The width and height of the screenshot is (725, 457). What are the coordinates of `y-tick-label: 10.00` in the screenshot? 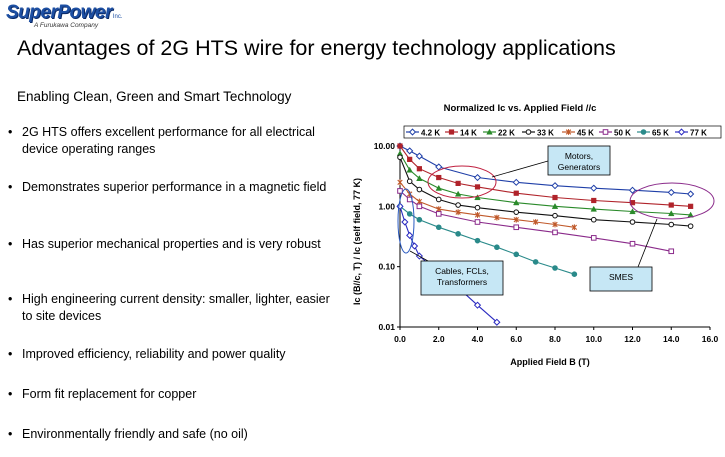 It's located at (385, 146).